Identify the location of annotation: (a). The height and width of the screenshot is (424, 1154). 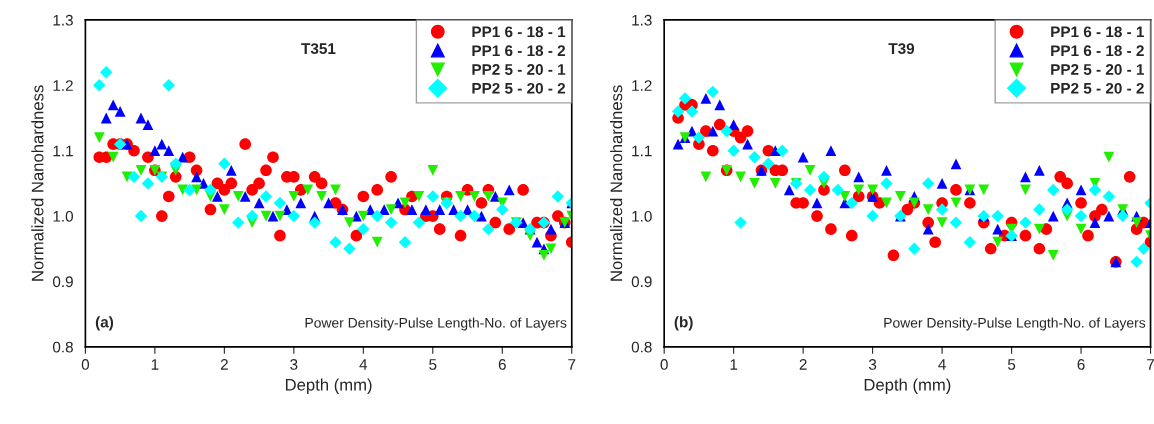
(104, 323).